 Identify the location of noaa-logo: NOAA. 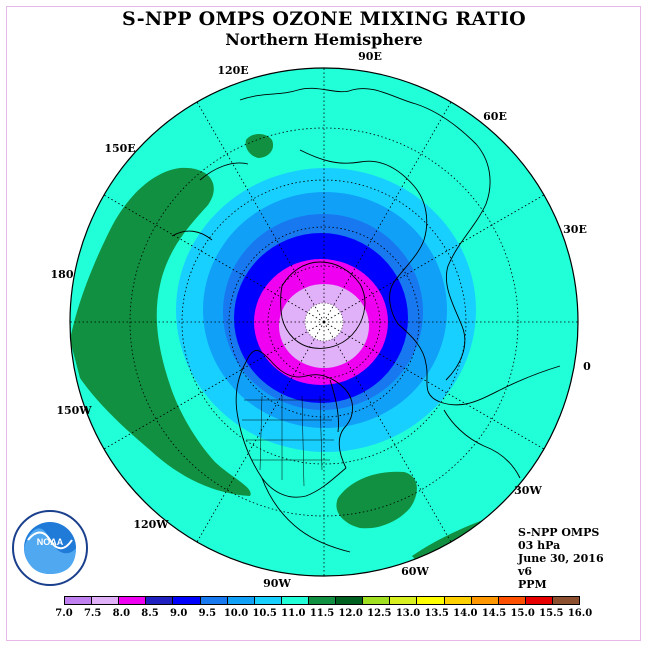
(50, 548).